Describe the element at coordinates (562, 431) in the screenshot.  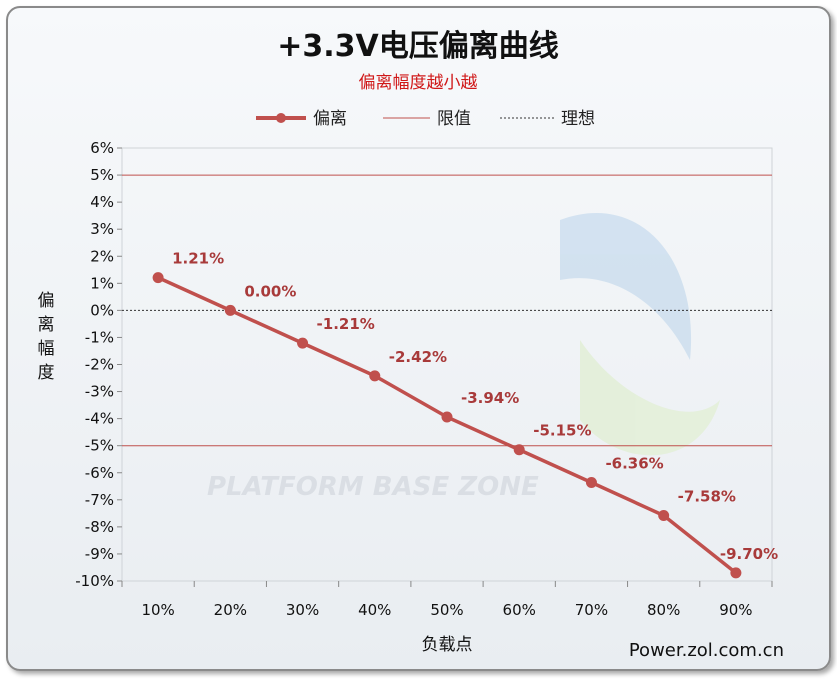
I see `data-label: -5.15%` at that location.